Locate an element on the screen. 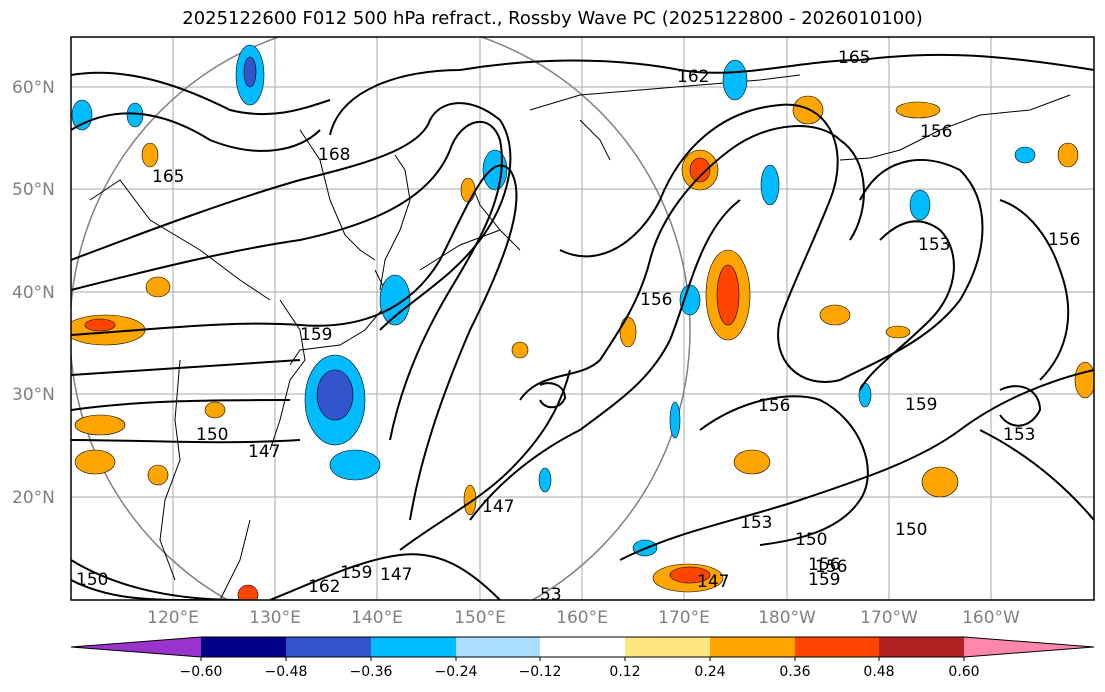 This screenshot has height=692, width=1105. colorbar-tick-label: 0.12 is located at coordinates (624, 672).